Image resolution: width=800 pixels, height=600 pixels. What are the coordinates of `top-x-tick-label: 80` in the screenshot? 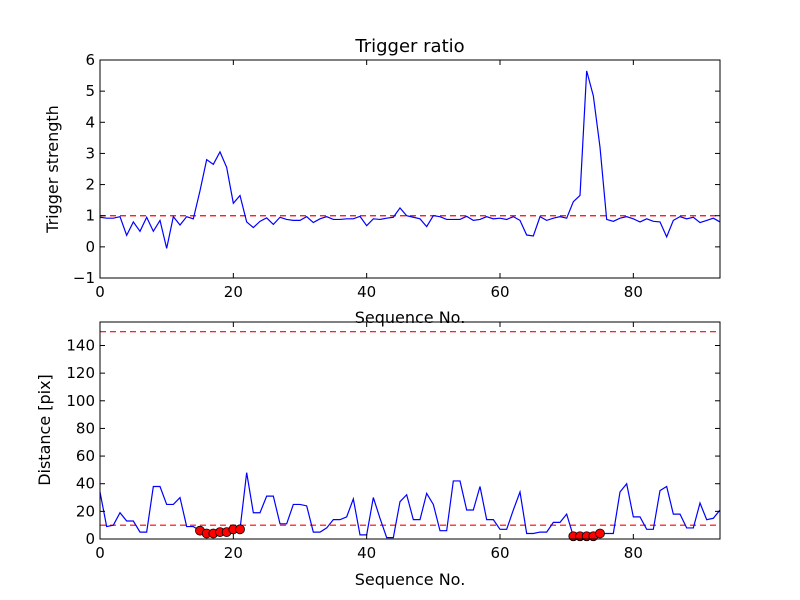 It's located at (633, 292).